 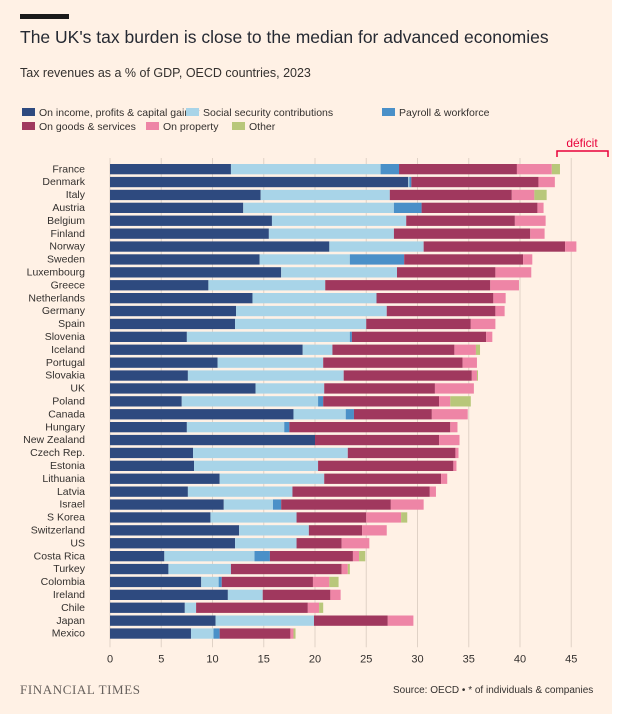 What do you see at coordinates (264, 659) in the screenshot?
I see `x-tick-15: 15` at bounding box center [264, 659].